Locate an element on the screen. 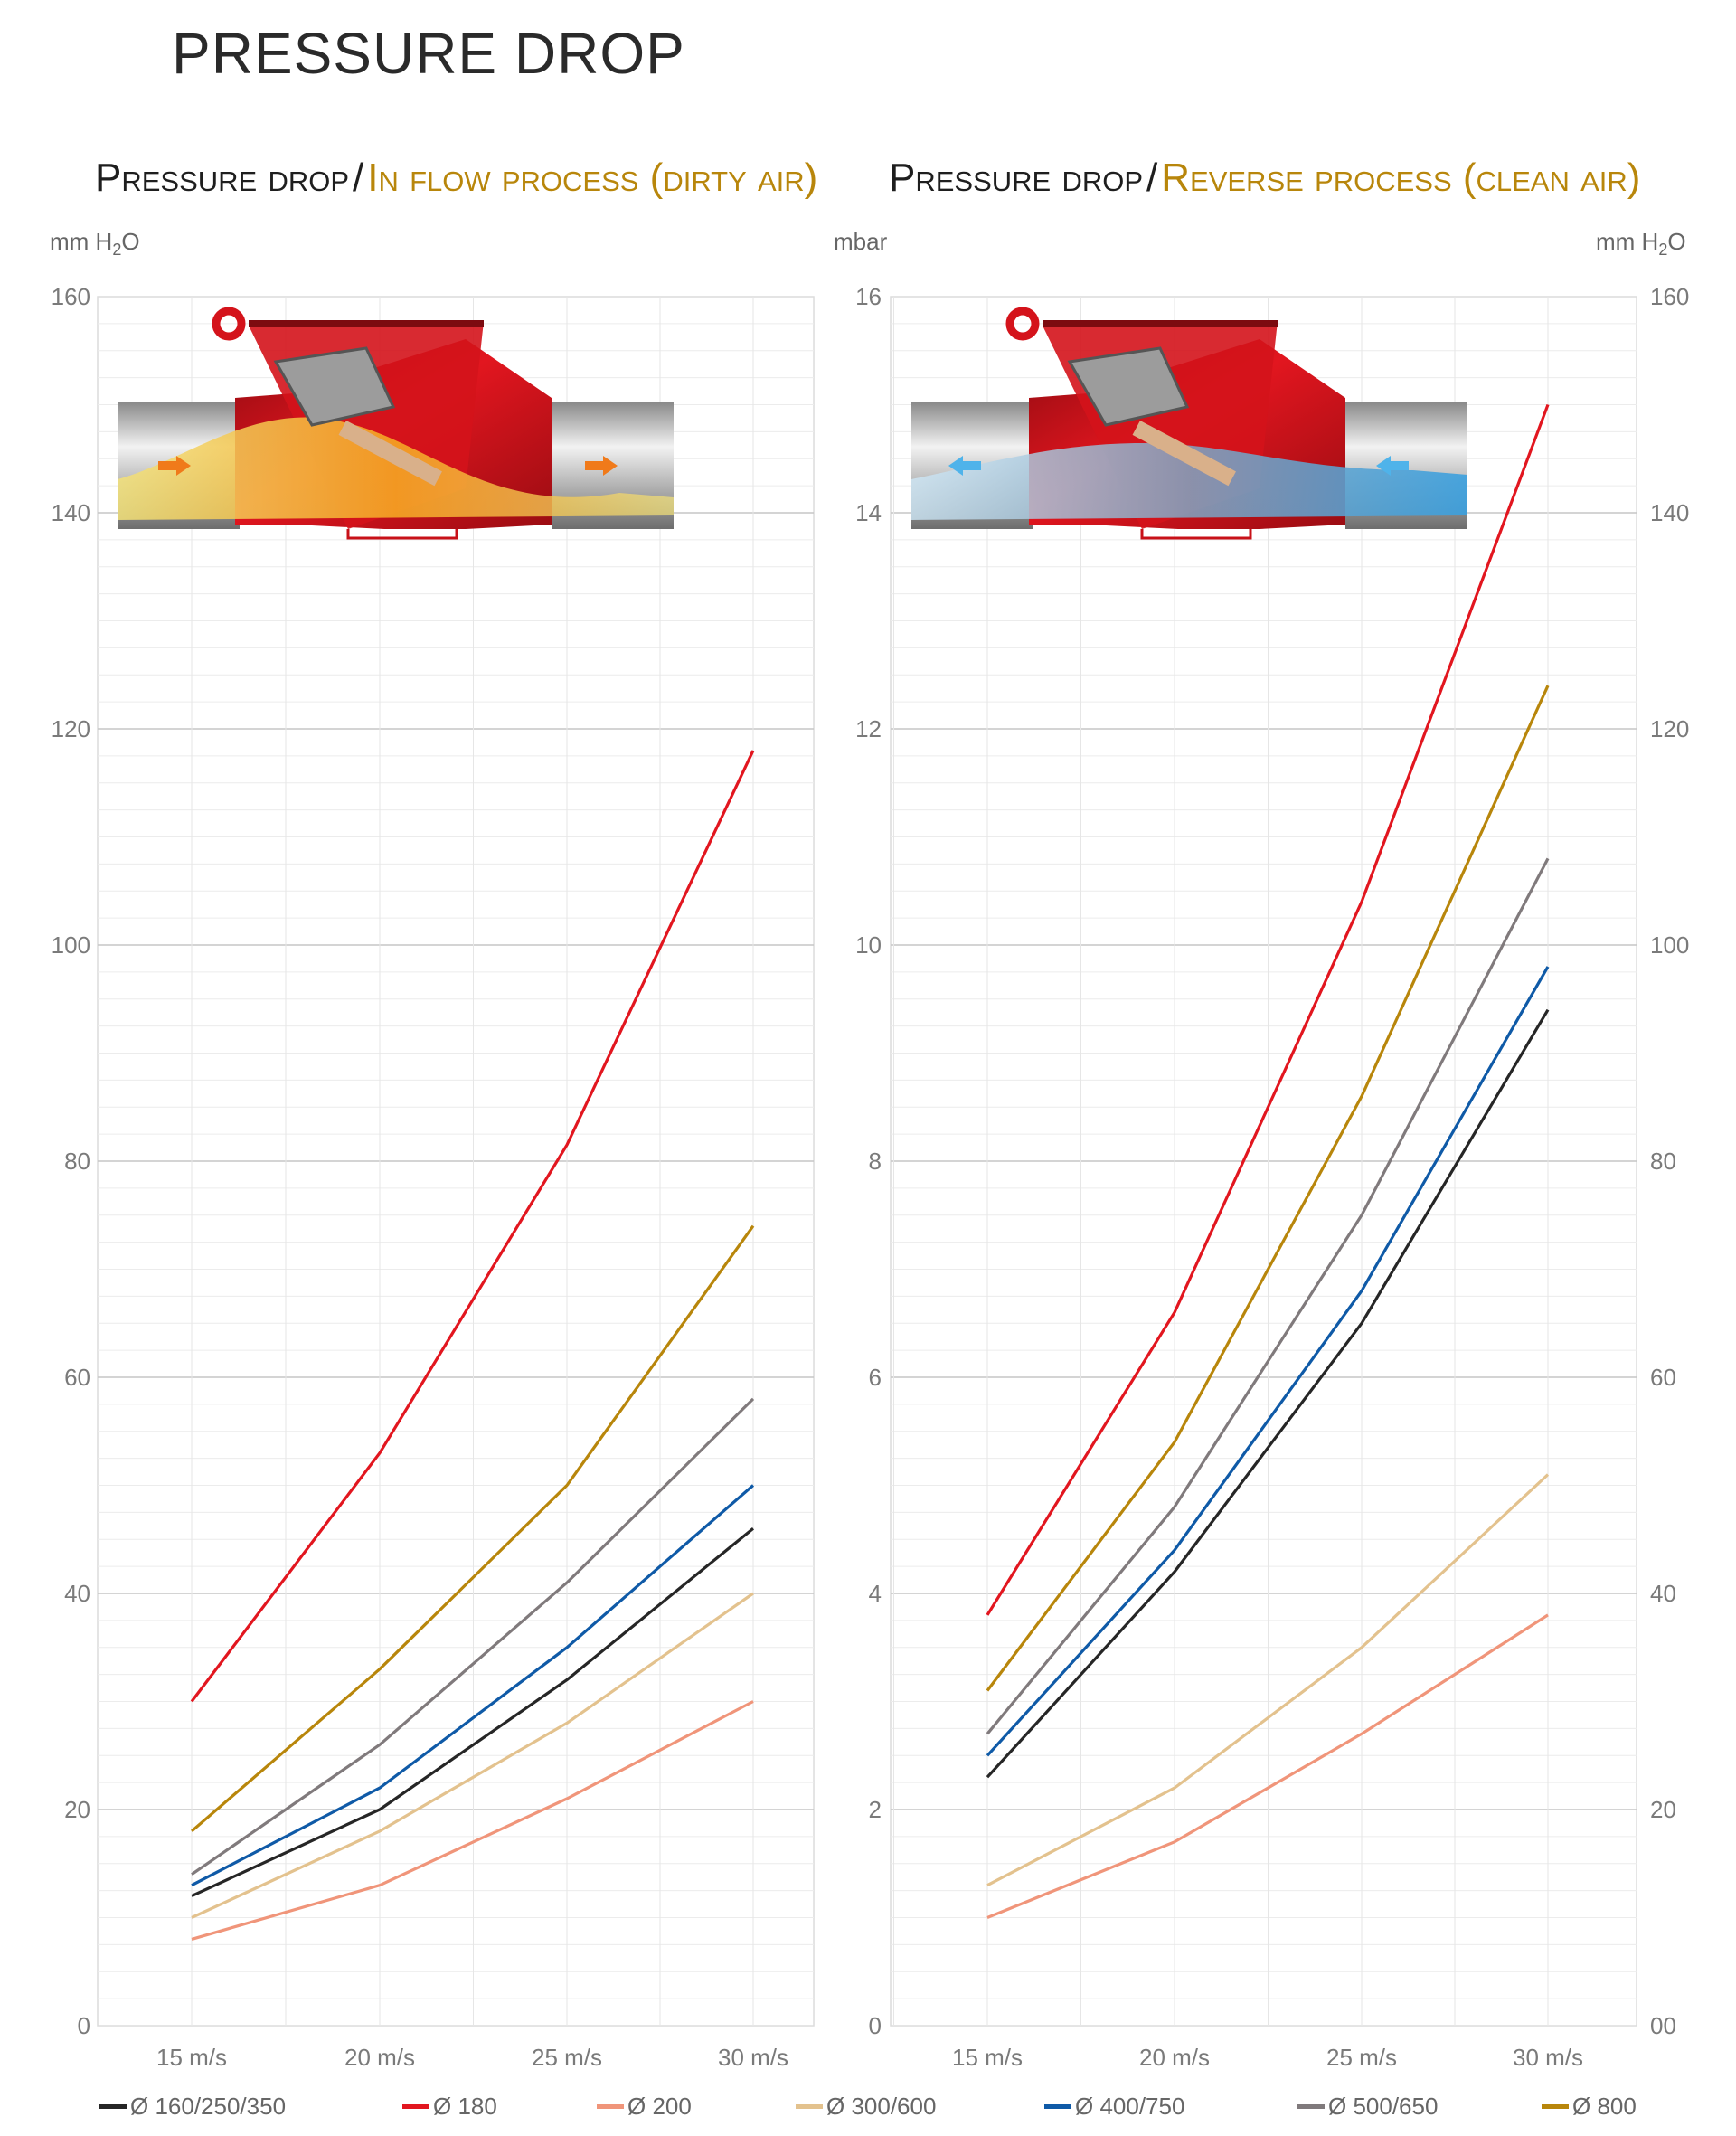 The width and height of the screenshot is (1736, 2136). legend-item: Ø 160/250/350 is located at coordinates (193, 2107).